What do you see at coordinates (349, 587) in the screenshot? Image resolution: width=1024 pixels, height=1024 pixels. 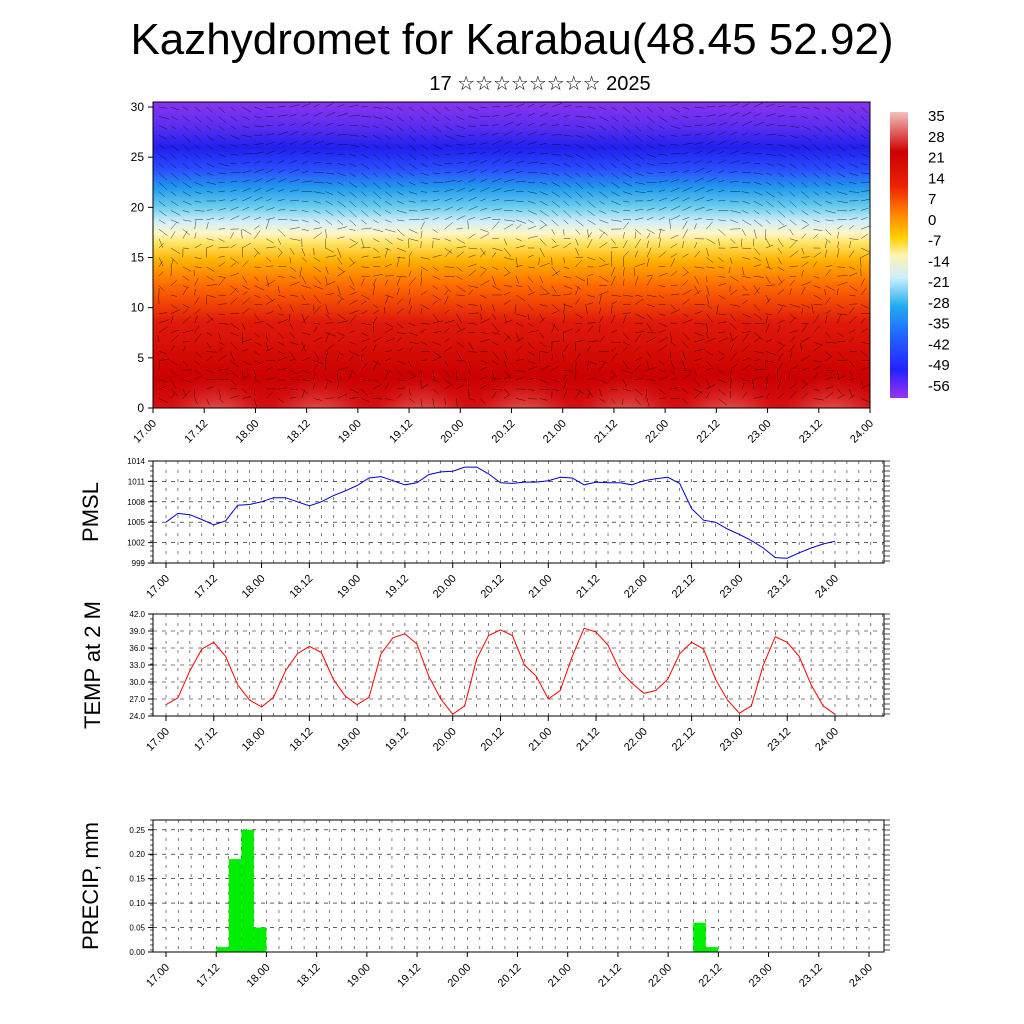 I see `pmsl-x-tick-label: 19.00` at bounding box center [349, 587].